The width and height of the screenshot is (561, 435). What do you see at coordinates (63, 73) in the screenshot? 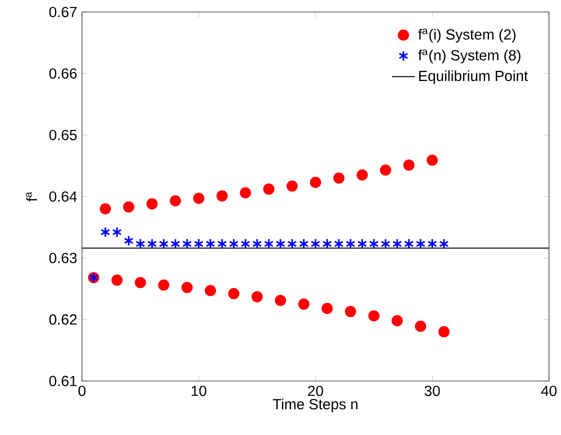
I see `y-tick-label: 0.66` at bounding box center [63, 73].